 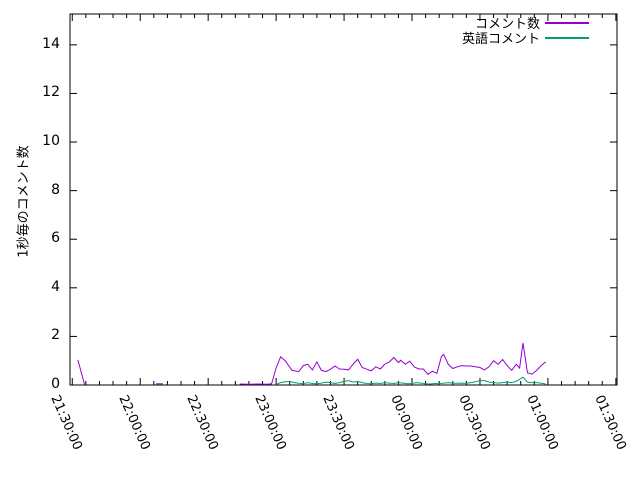 I want to click on y-tick-label: 14, so click(x=51, y=43).